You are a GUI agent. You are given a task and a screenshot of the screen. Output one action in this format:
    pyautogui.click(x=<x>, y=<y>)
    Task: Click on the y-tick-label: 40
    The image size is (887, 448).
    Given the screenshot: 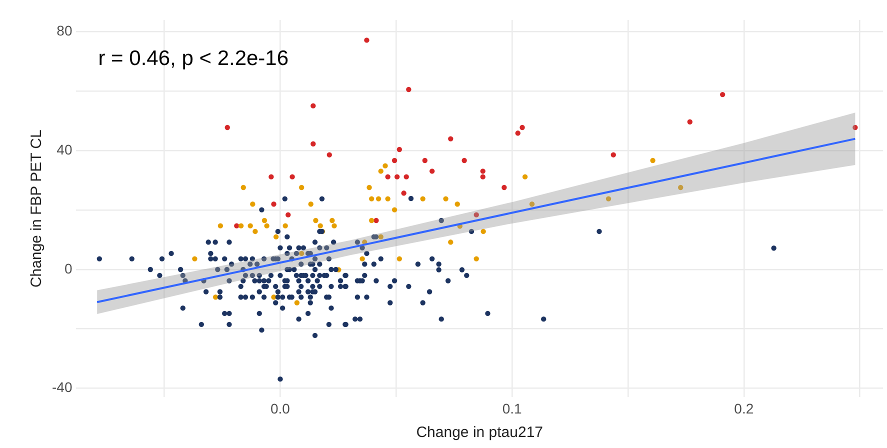 What is the action you would take?
    pyautogui.click(x=64, y=150)
    